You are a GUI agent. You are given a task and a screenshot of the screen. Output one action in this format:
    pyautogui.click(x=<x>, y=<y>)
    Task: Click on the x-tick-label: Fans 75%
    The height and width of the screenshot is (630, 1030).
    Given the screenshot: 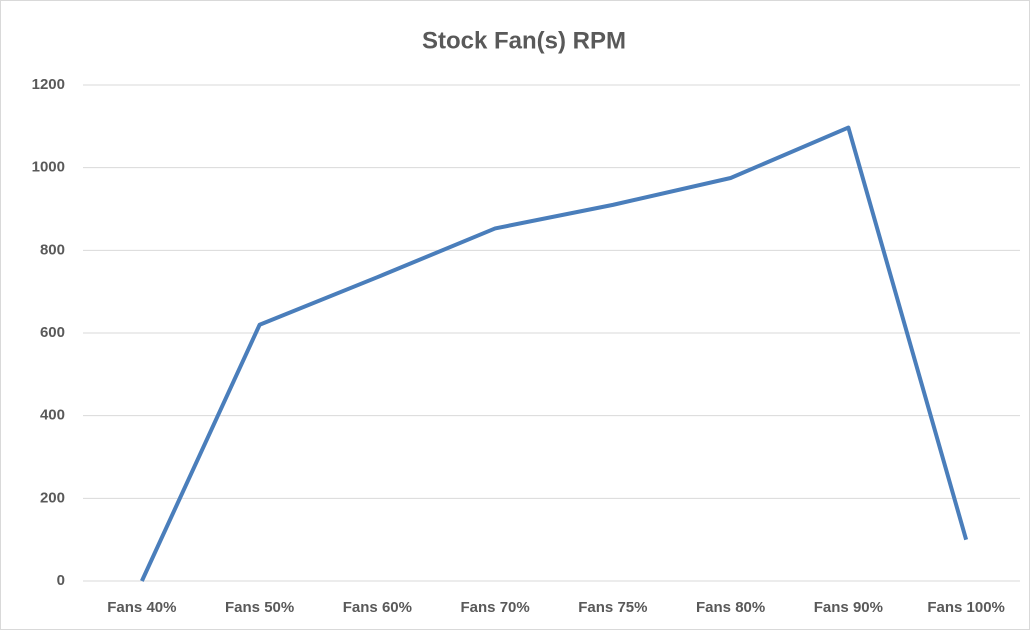 What is the action you would take?
    pyautogui.click(x=612, y=607)
    